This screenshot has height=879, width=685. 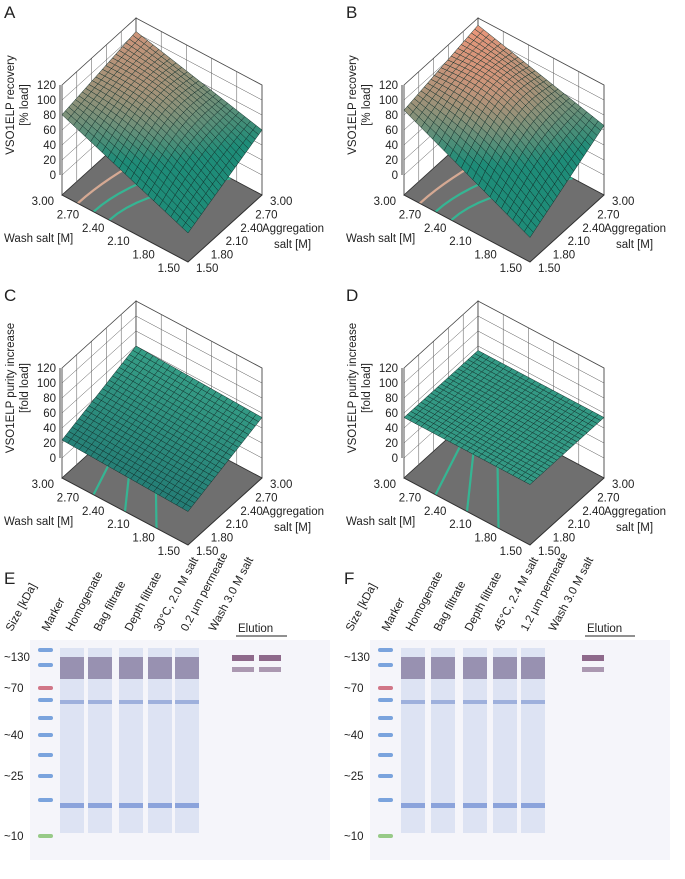 I want to click on panel-letter: F, so click(x=349, y=578).